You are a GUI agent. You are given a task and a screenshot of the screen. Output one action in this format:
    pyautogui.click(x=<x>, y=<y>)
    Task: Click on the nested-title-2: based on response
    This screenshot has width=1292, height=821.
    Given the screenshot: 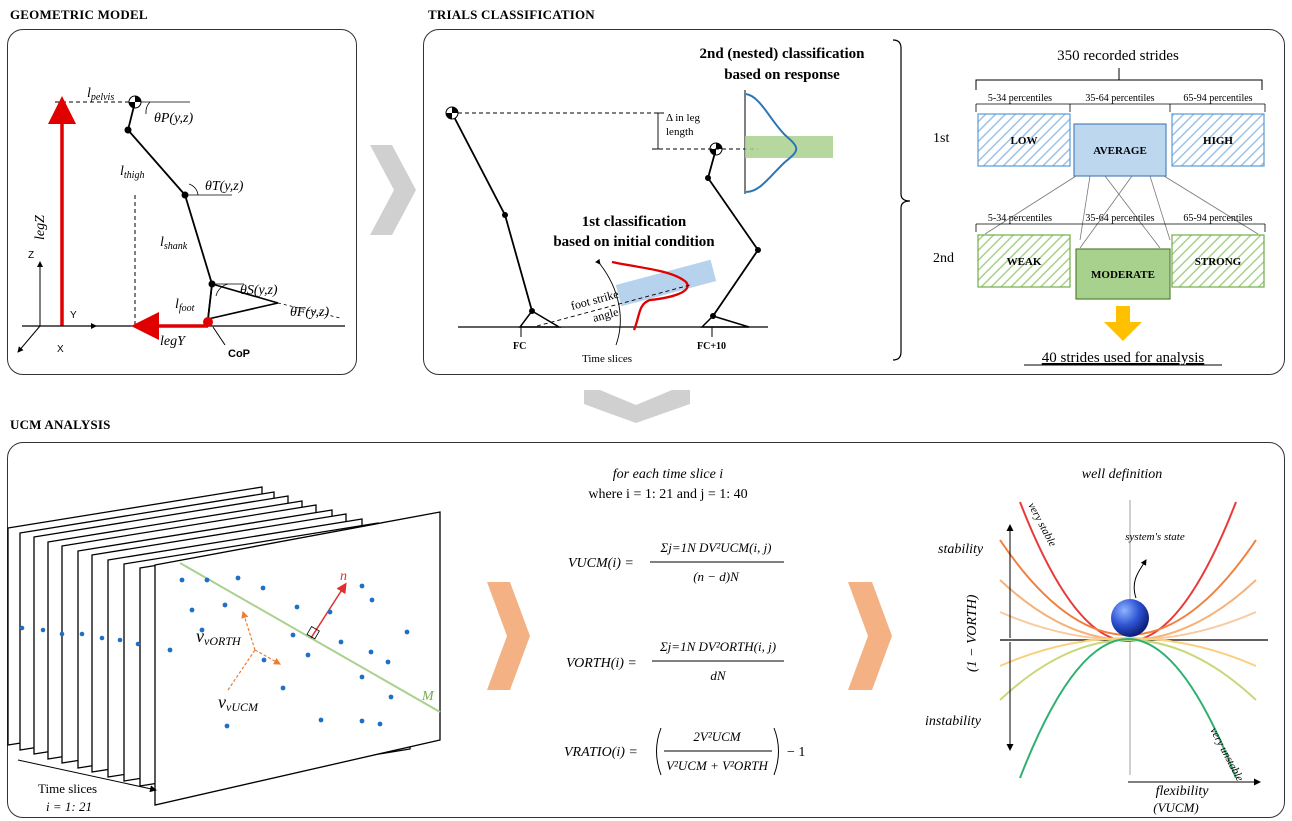 What is the action you would take?
    pyautogui.click(x=782, y=75)
    